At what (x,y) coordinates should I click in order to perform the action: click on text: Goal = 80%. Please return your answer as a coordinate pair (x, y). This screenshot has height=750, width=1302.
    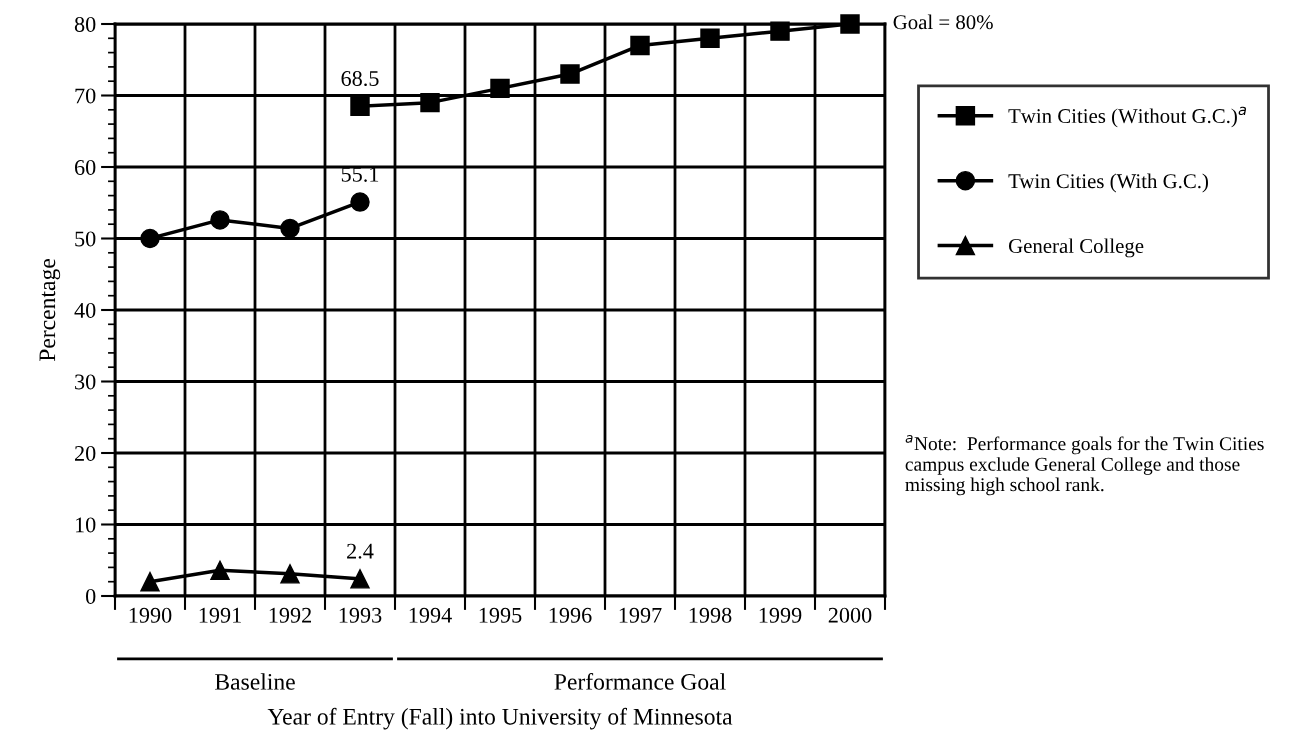
    Looking at the image, I should click on (943, 22).